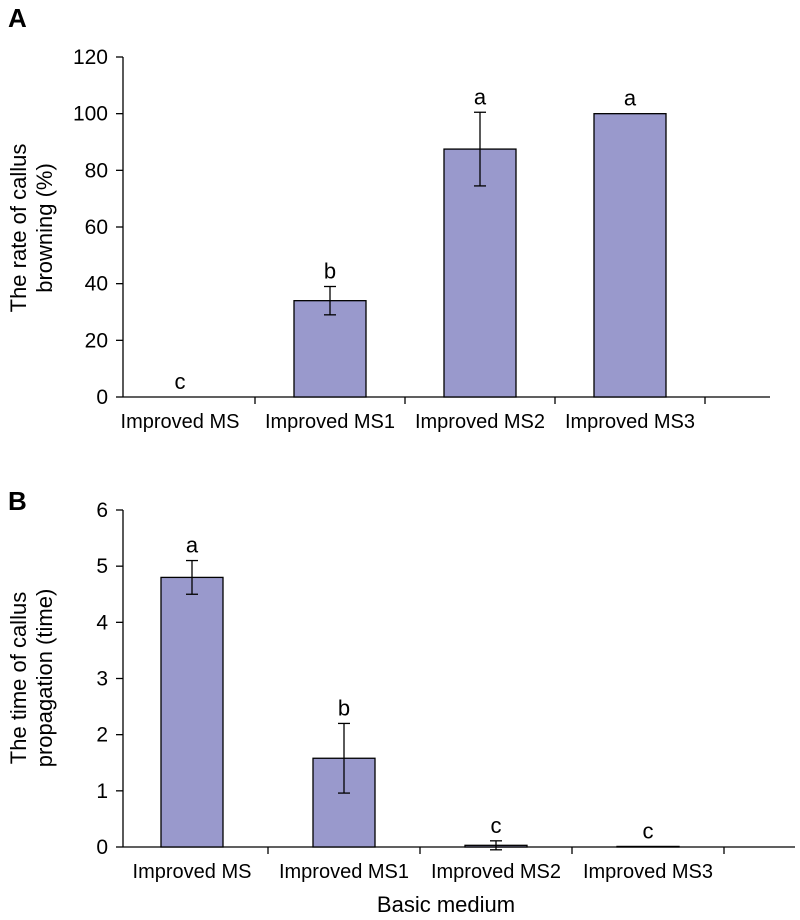 The height and width of the screenshot is (920, 800). What do you see at coordinates (102, 510) in the screenshot?
I see `panel-b-y-tick-label: 6` at bounding box center [102, 510].